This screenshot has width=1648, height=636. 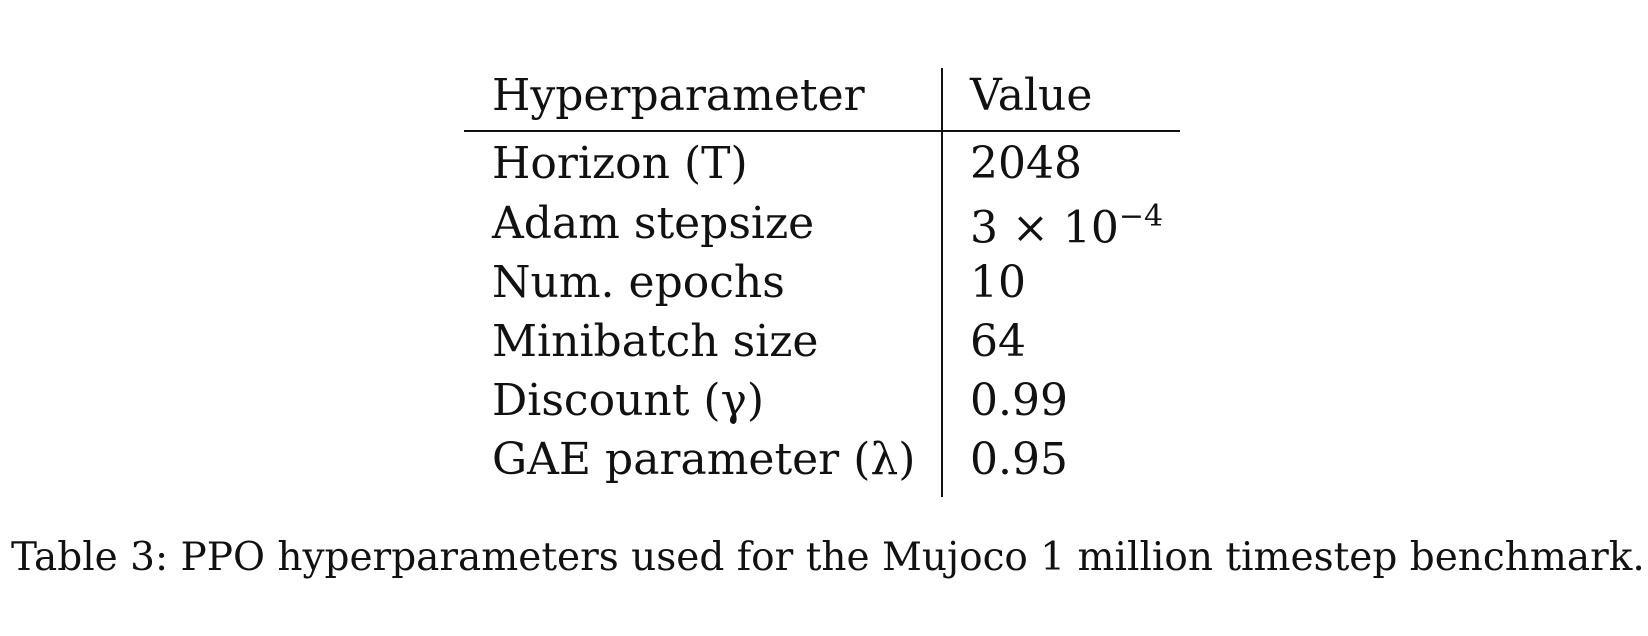 What do you see at coordinates (1019, 459) in the screenshot?
I see `row-value-gae-parameter: 0.95` at bounding box center [1019, 459].